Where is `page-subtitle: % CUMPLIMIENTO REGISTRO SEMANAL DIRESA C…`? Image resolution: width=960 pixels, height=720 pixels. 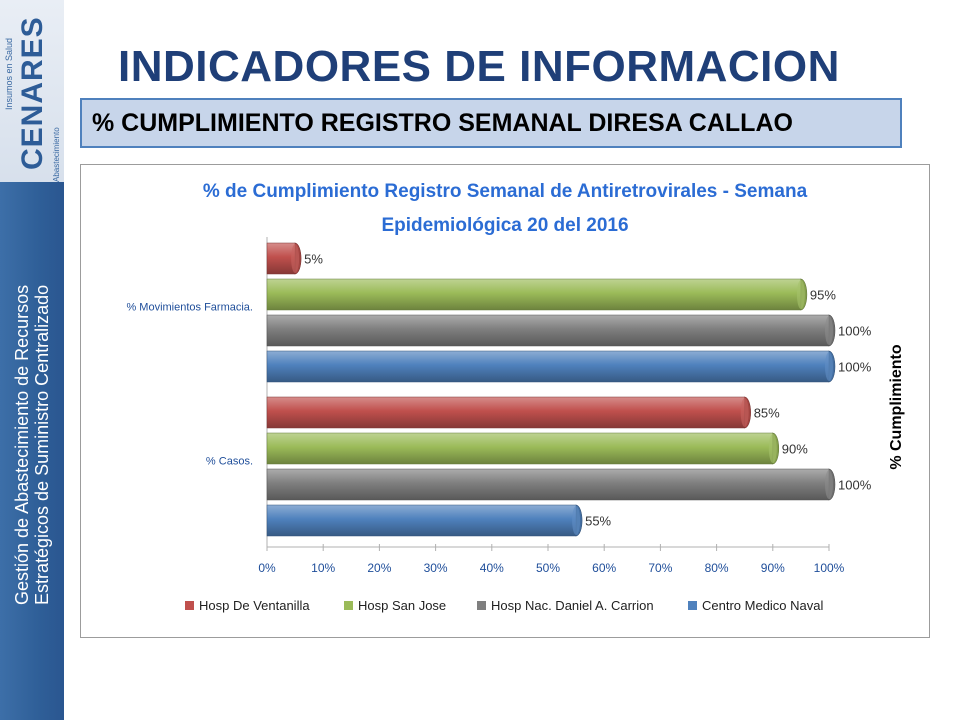 page-subtitle: % CUMPLIMIENTO REGISTRO SEMANAL DIRESA C… is located at coordinates (442, 122).